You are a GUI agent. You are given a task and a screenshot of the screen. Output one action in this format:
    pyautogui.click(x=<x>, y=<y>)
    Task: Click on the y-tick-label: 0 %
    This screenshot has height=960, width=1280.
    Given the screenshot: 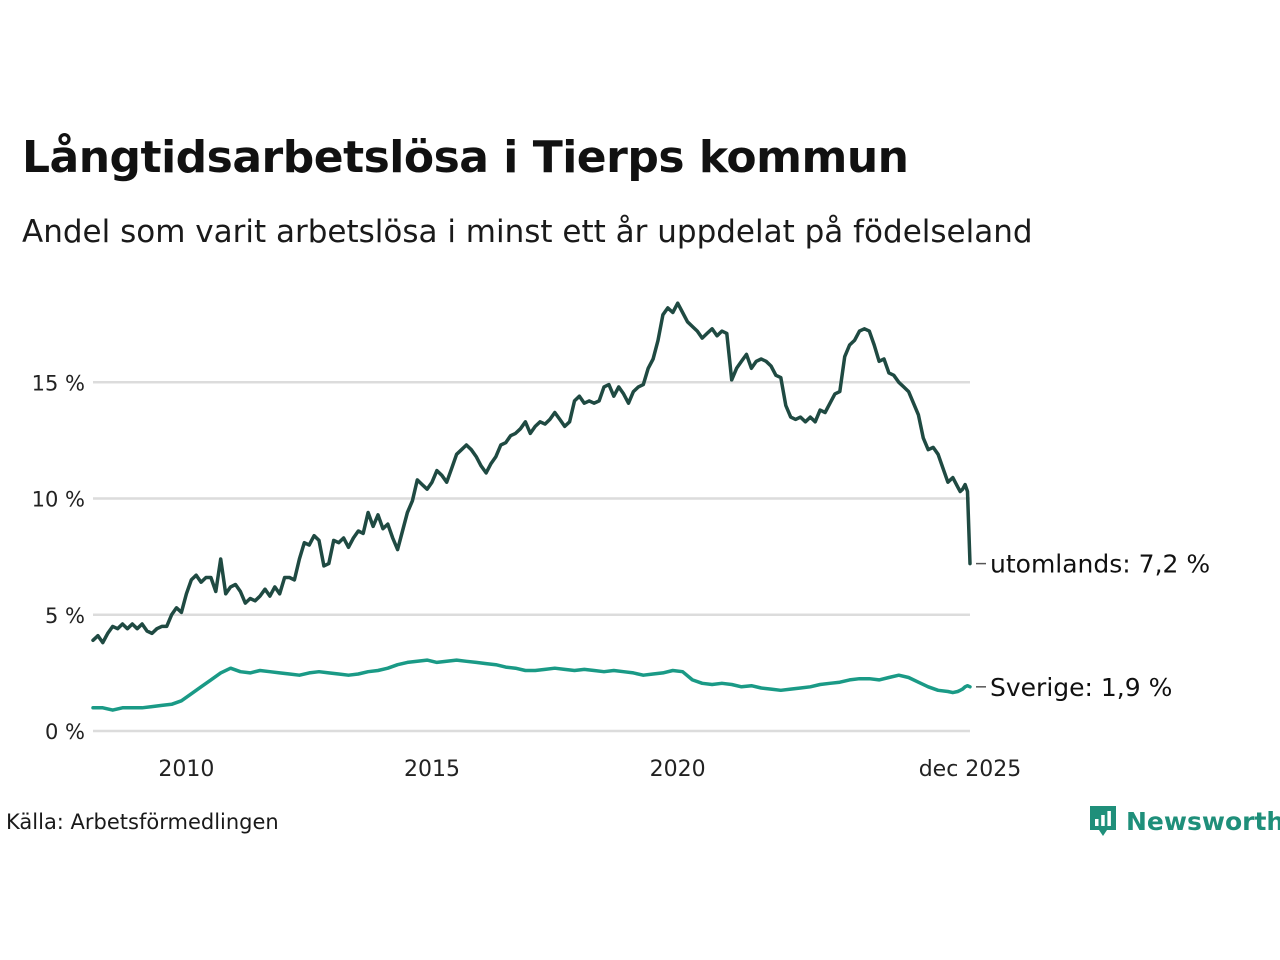 What is the action you would take?
    pyautogui.click(x=65, y=732)
    